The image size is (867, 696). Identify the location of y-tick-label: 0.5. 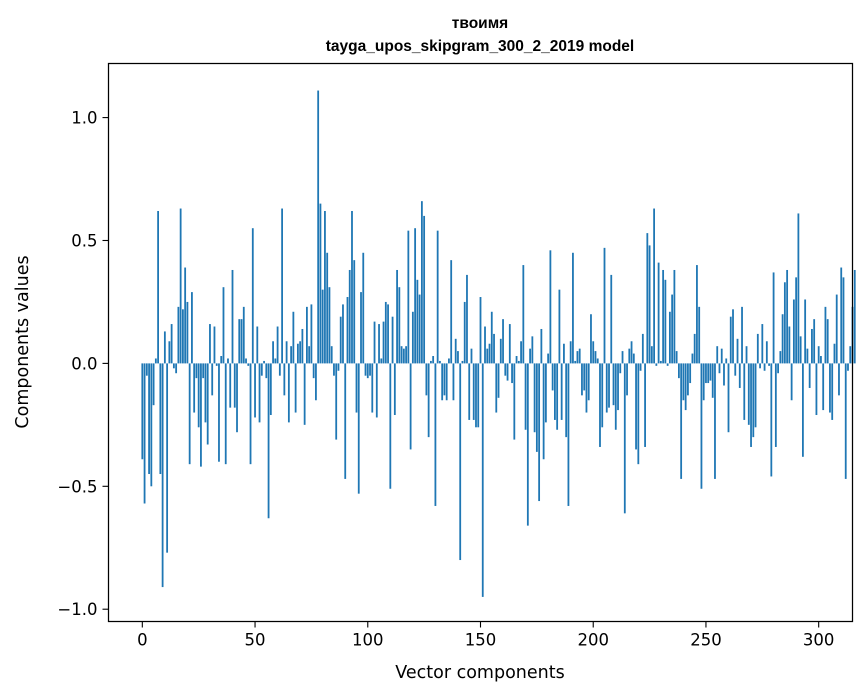
(84, 240).